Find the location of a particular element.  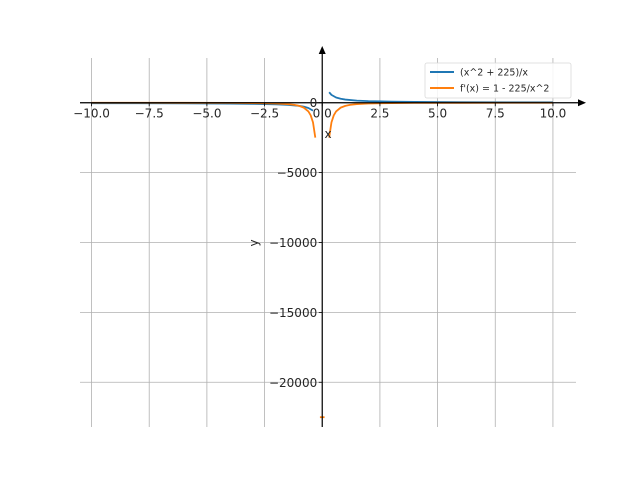

x-tick-label: 10.0 is located at coordinates (553, 114).